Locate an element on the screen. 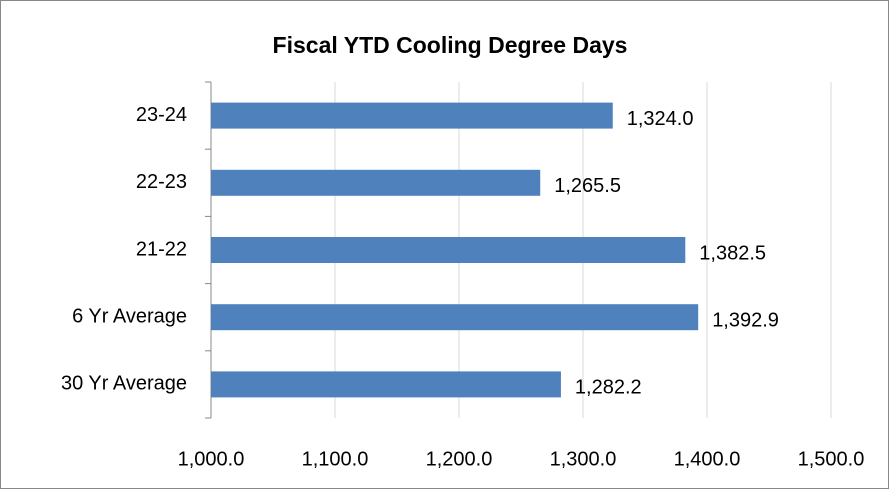  chart-title: Fiscal YTD Cooling Degree Days is located at coordinates (450, 45).